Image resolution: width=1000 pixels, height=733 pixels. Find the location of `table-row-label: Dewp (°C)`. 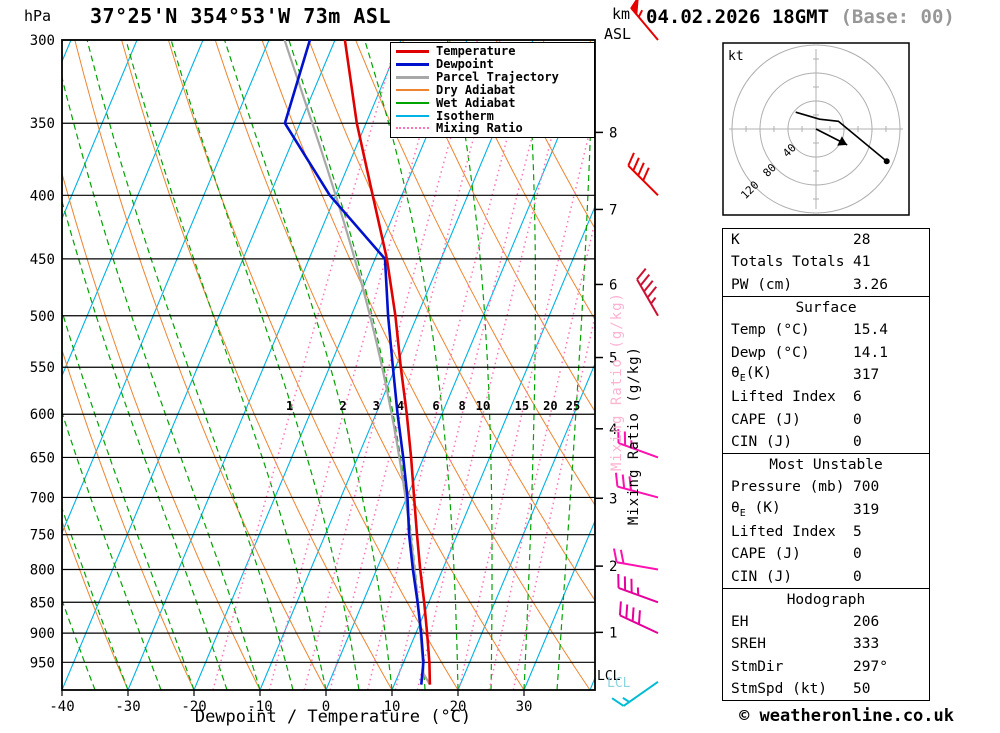

table-row-label: Dewp (°C) is located at coordinates (770, 352).